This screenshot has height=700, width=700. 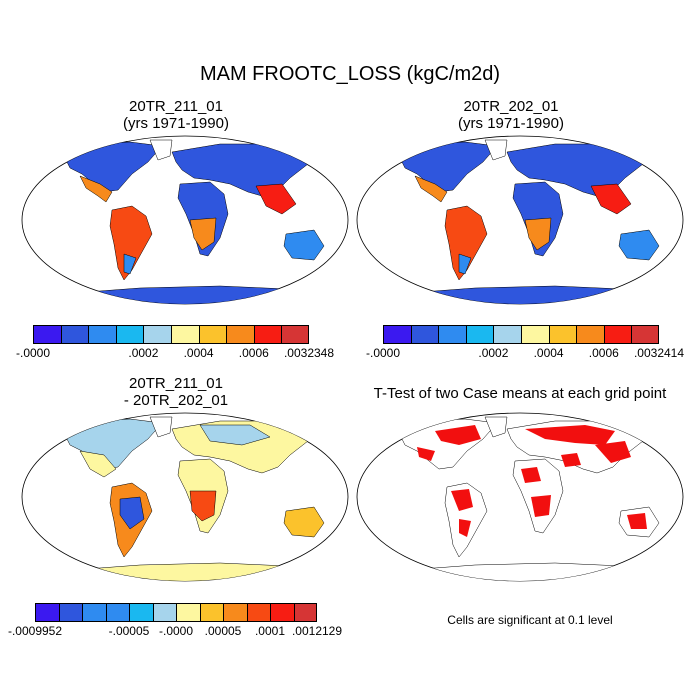 I want to click on panel2-title: 20TR_202_01 (yrs 1971-1990), so click(x=511, y=115).